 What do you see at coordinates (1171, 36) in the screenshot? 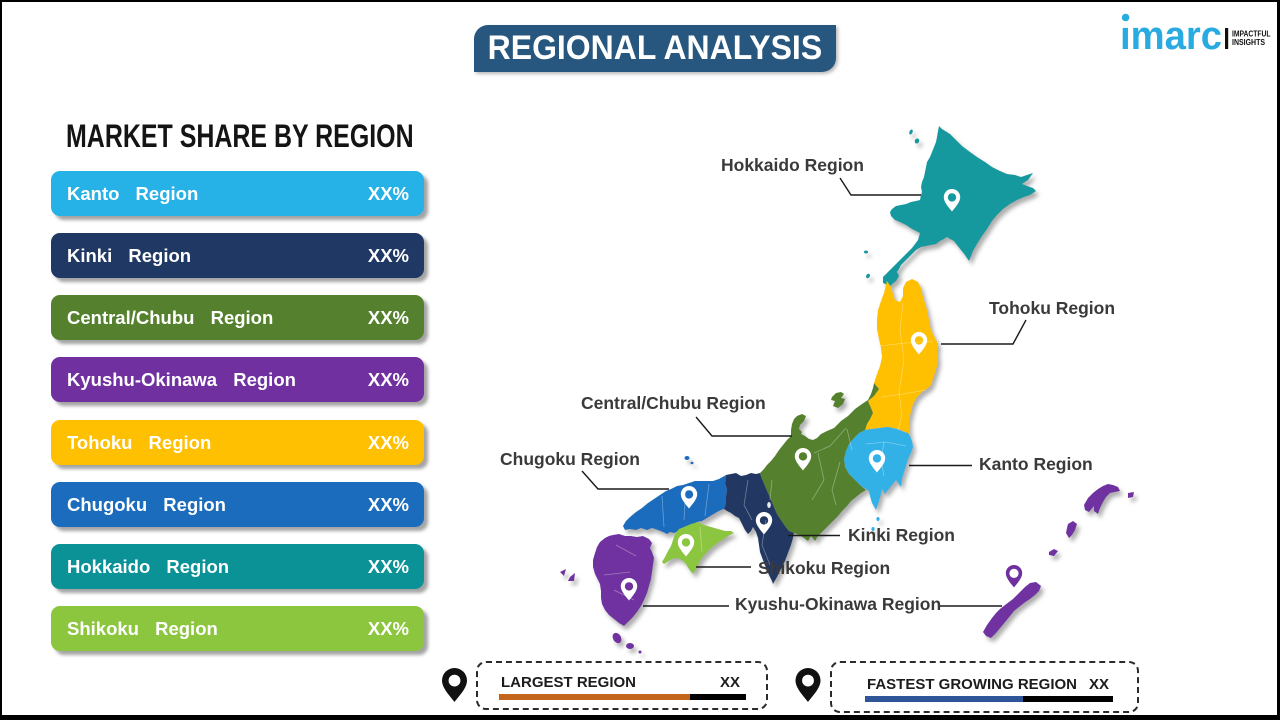
I see `svg-text: ımarc` at bounding box center [1171, 36].